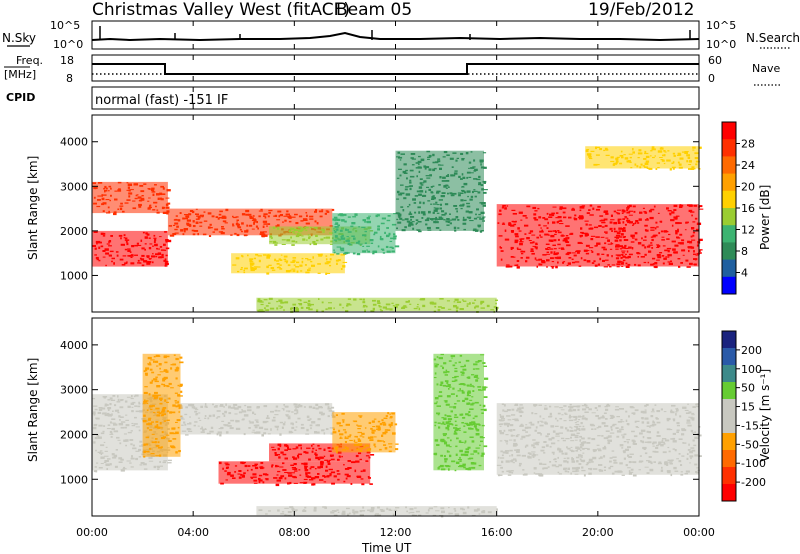 The height and width of the screenshot is (554, 800). What do you see at coordinates (74, 142) in the screenshot?
I see `power-y-tick-label: 4000` at bounding box center [74, 142].